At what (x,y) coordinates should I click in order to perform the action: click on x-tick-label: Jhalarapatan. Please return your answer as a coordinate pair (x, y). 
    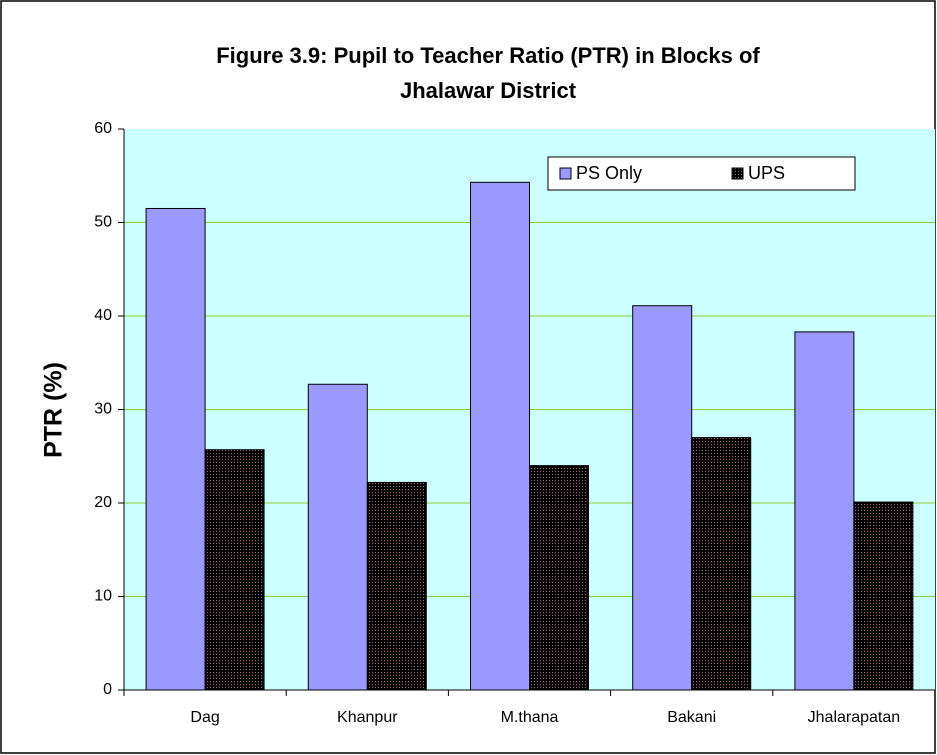
    Looking at the image, I should click on (854, 717).